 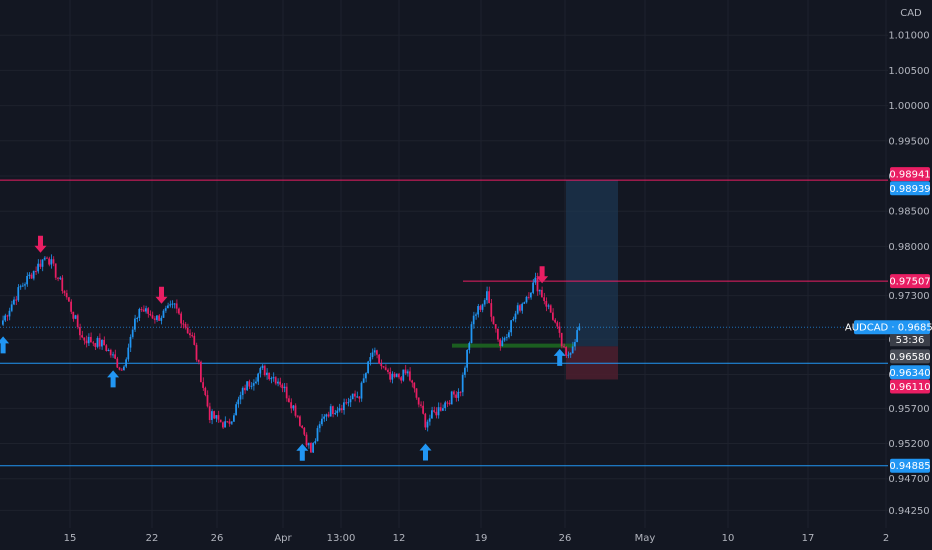 What do you see at coordinates (341, 538) in the screenshot?
I see `x-tick-label: 13:00` at bounding box center [341, 538].